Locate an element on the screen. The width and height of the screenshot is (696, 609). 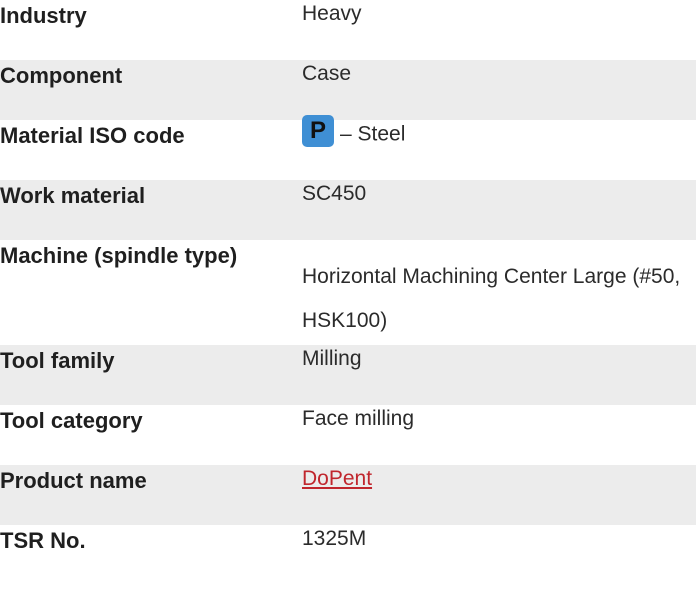
row-value: P – Steel is located at coordinates (499, 147).